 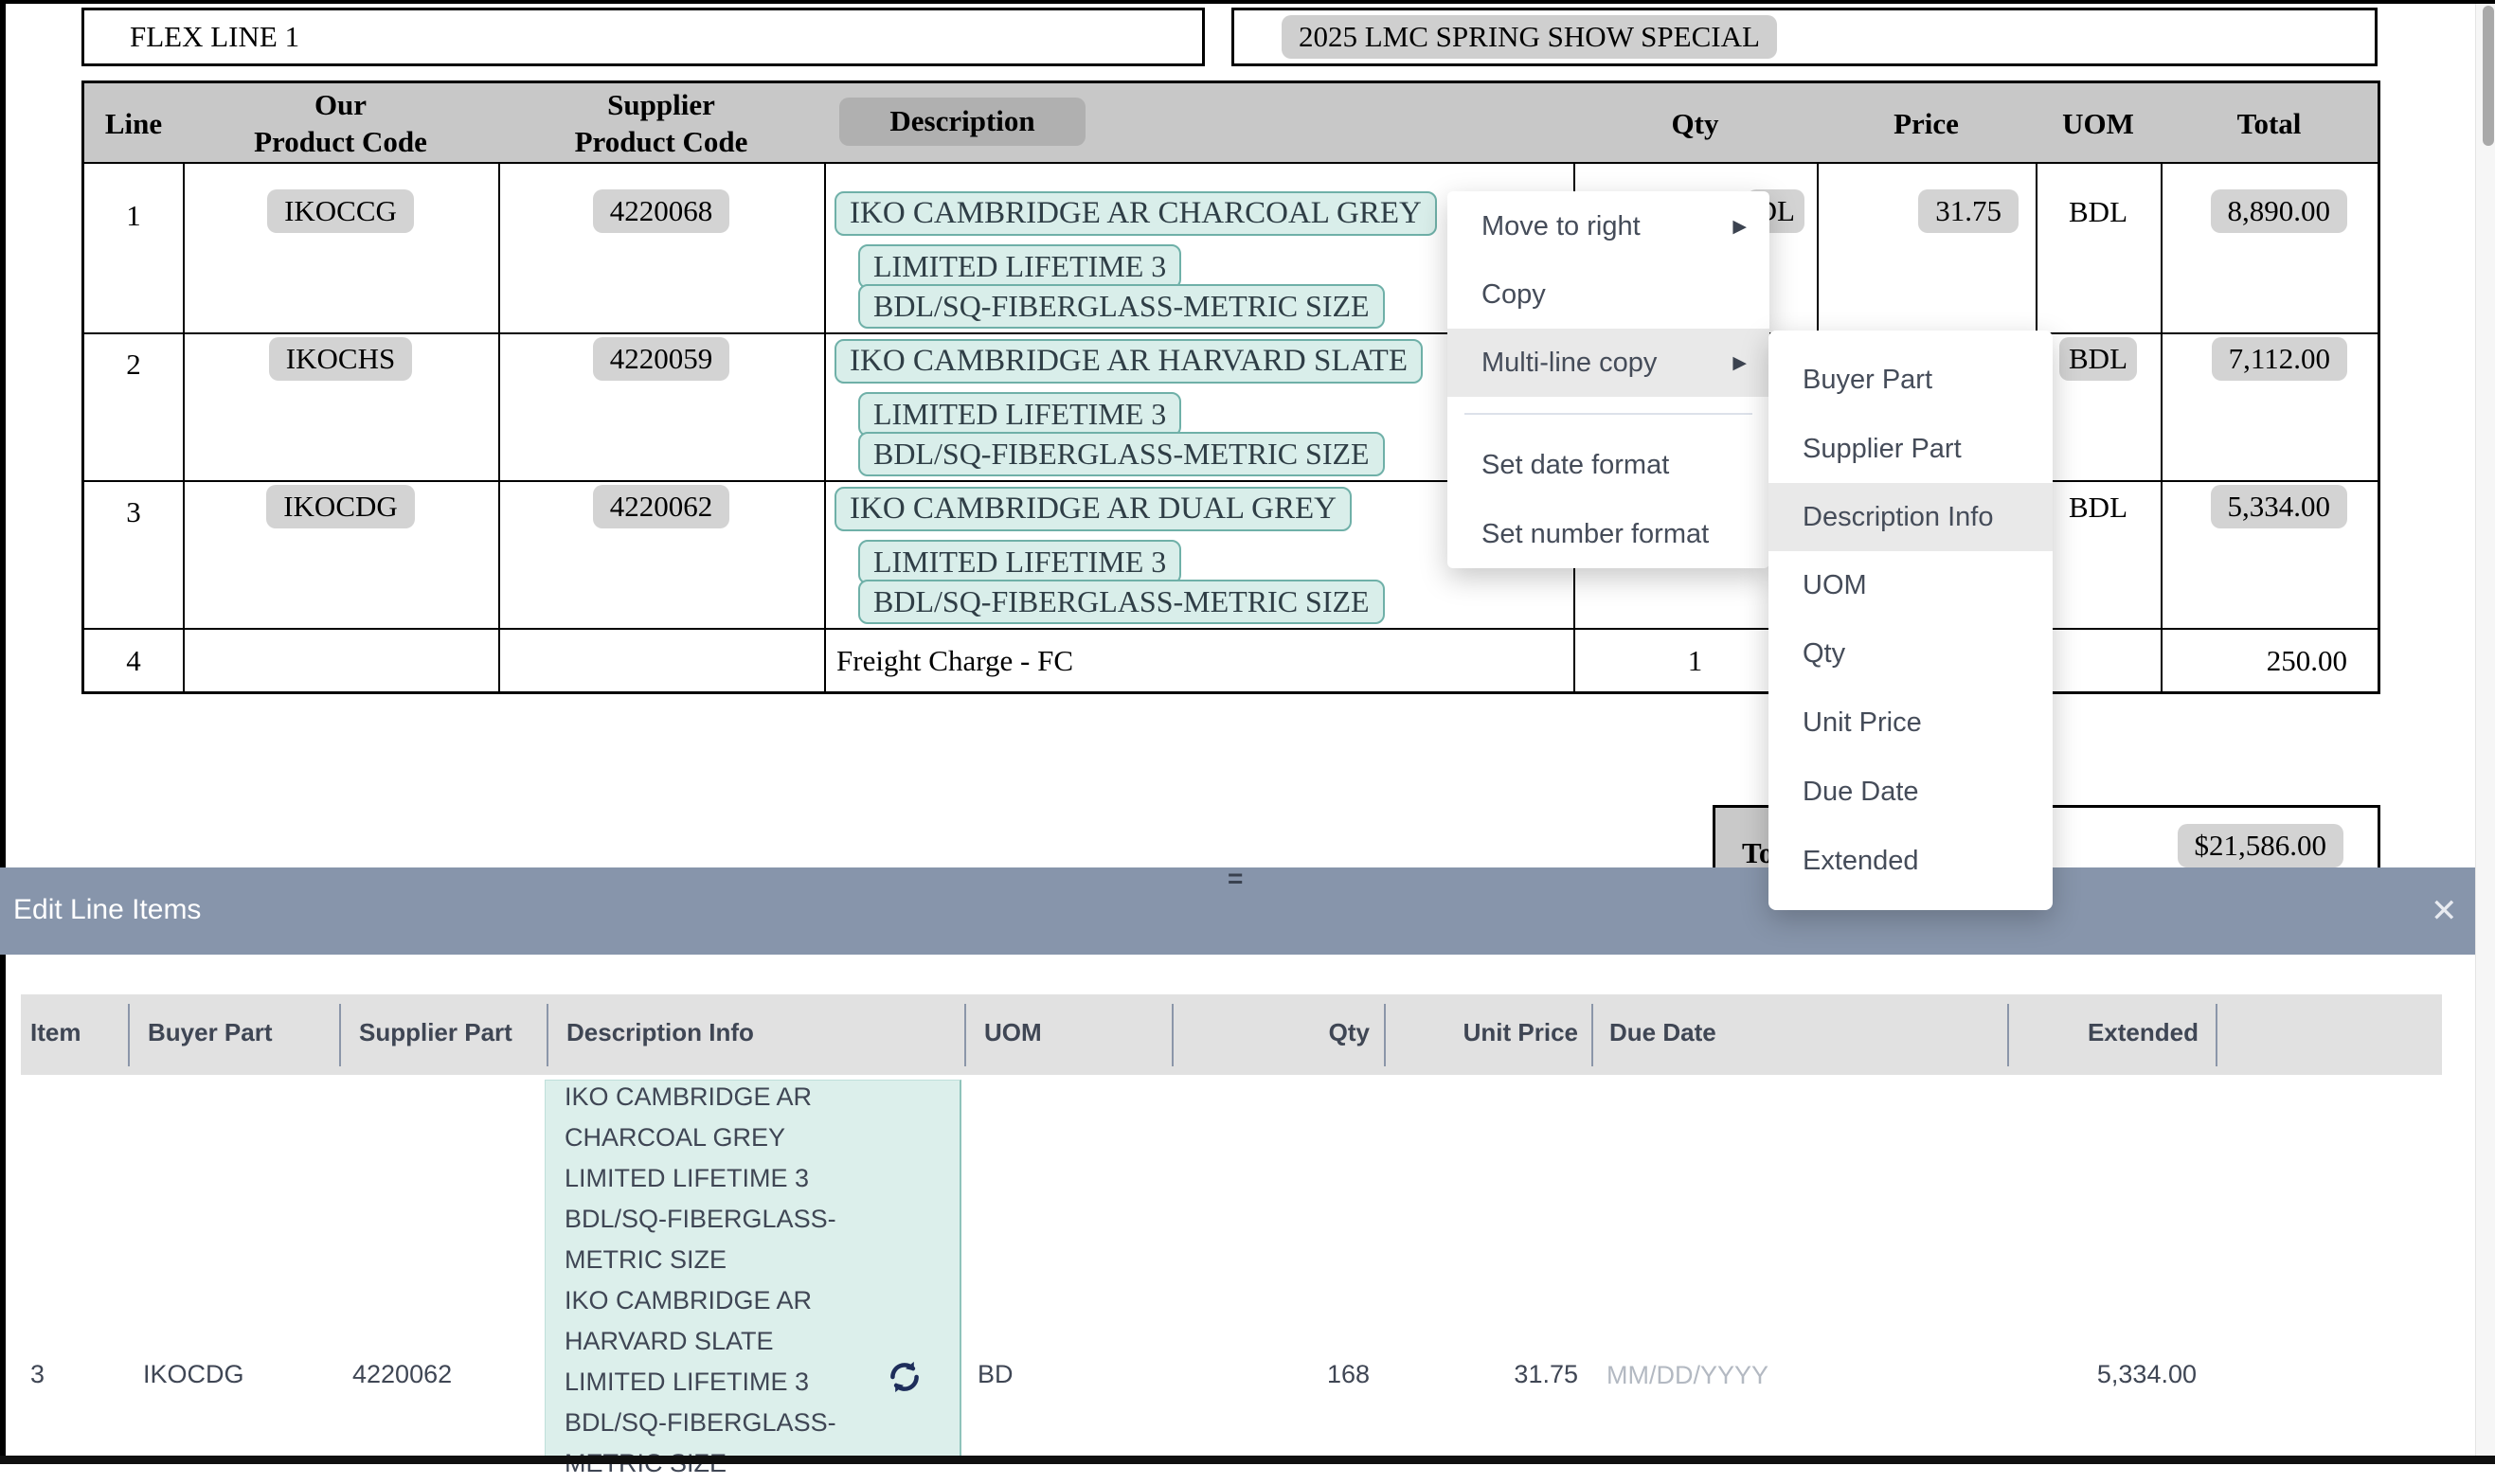 I want to click on panel-col-supplier-part: Supplier Part, so click(x=435, y=1032).